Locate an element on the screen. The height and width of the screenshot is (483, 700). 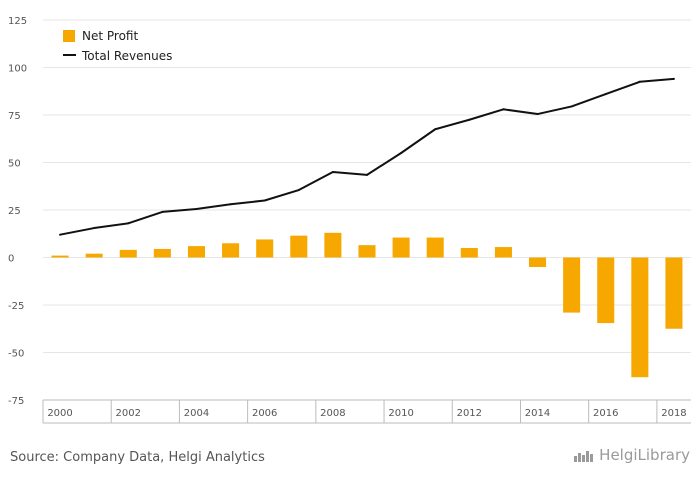
x-tick-label: 2000 is located at coordinates (59, 413).